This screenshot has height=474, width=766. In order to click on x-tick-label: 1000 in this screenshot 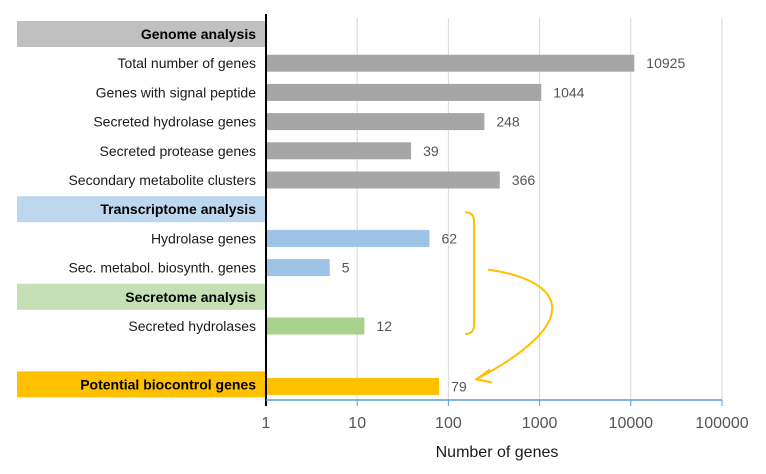, I will do `click(540, 423)`.